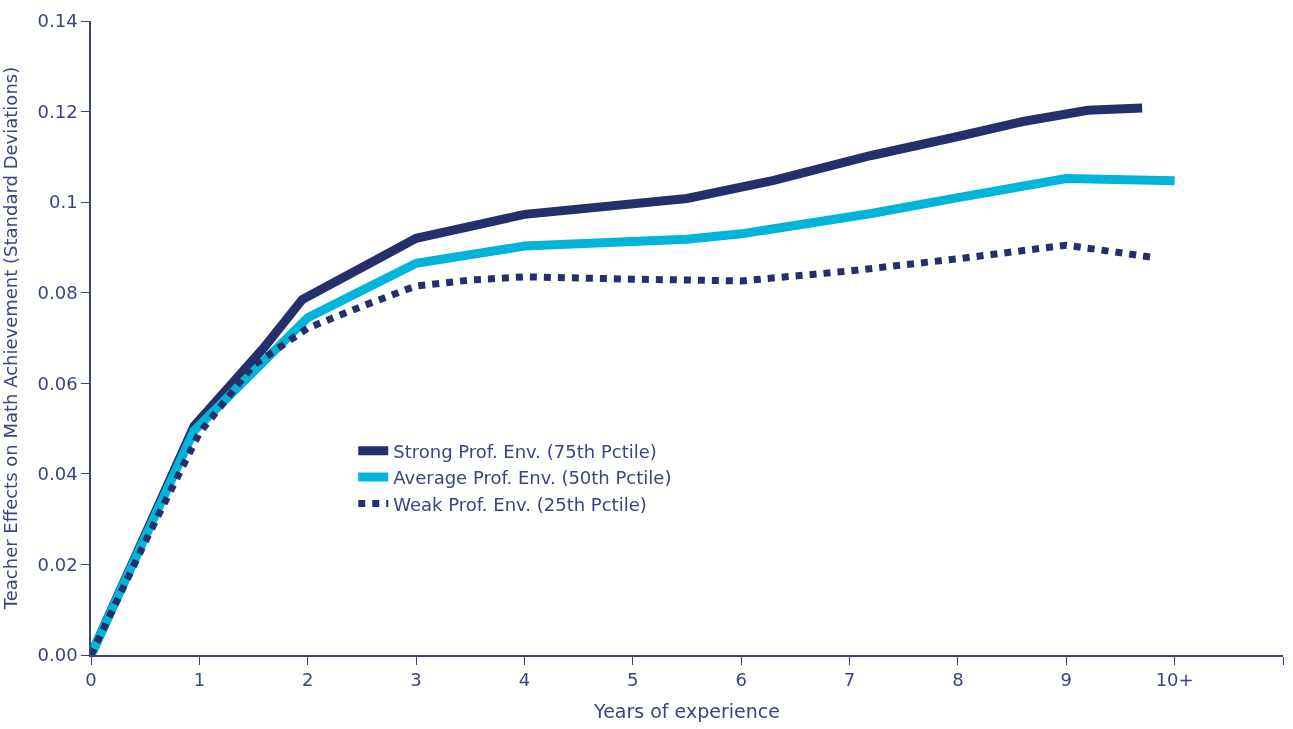 Image resolution: width=1293 pixels, height=729 pixels. What do you see at coordinates (1066, 680) in the screenshot?
I see `x-tick-label: 9` at bounding box center [1066, 680].